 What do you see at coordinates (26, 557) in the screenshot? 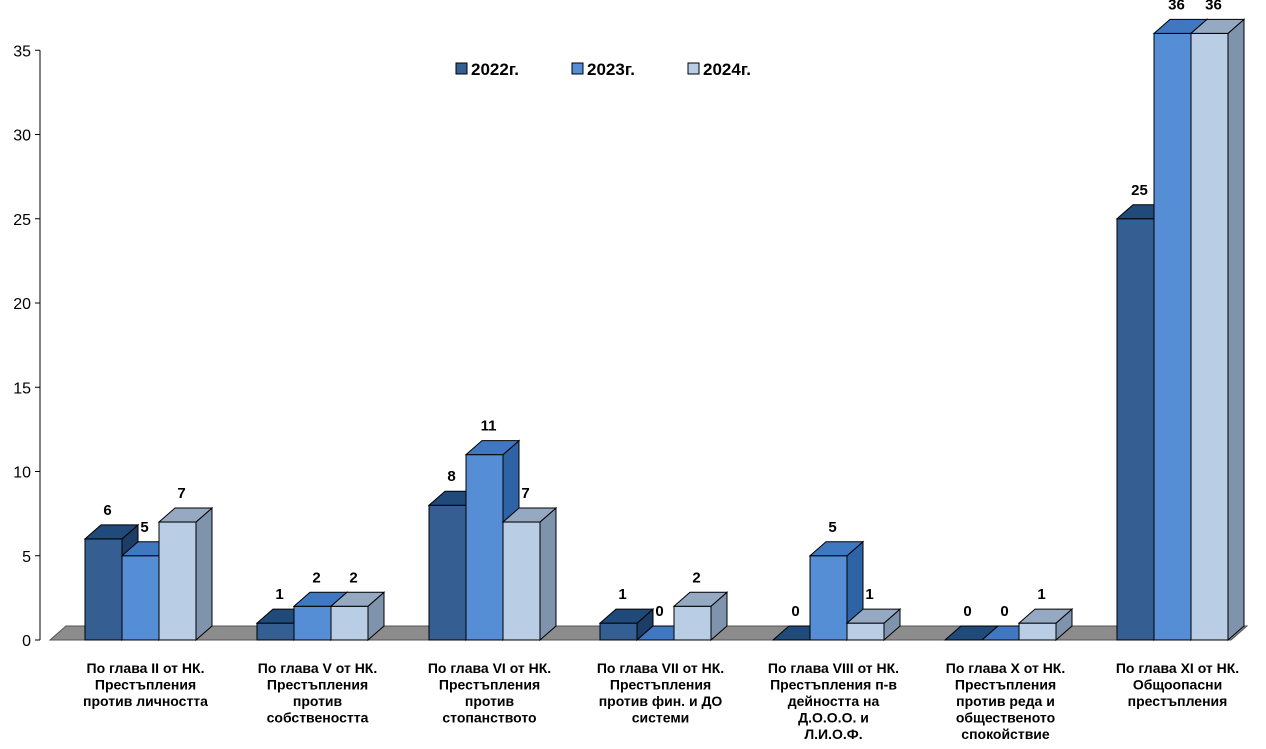
I see `y-tick-label: 5` at bounding box center [26, 557].